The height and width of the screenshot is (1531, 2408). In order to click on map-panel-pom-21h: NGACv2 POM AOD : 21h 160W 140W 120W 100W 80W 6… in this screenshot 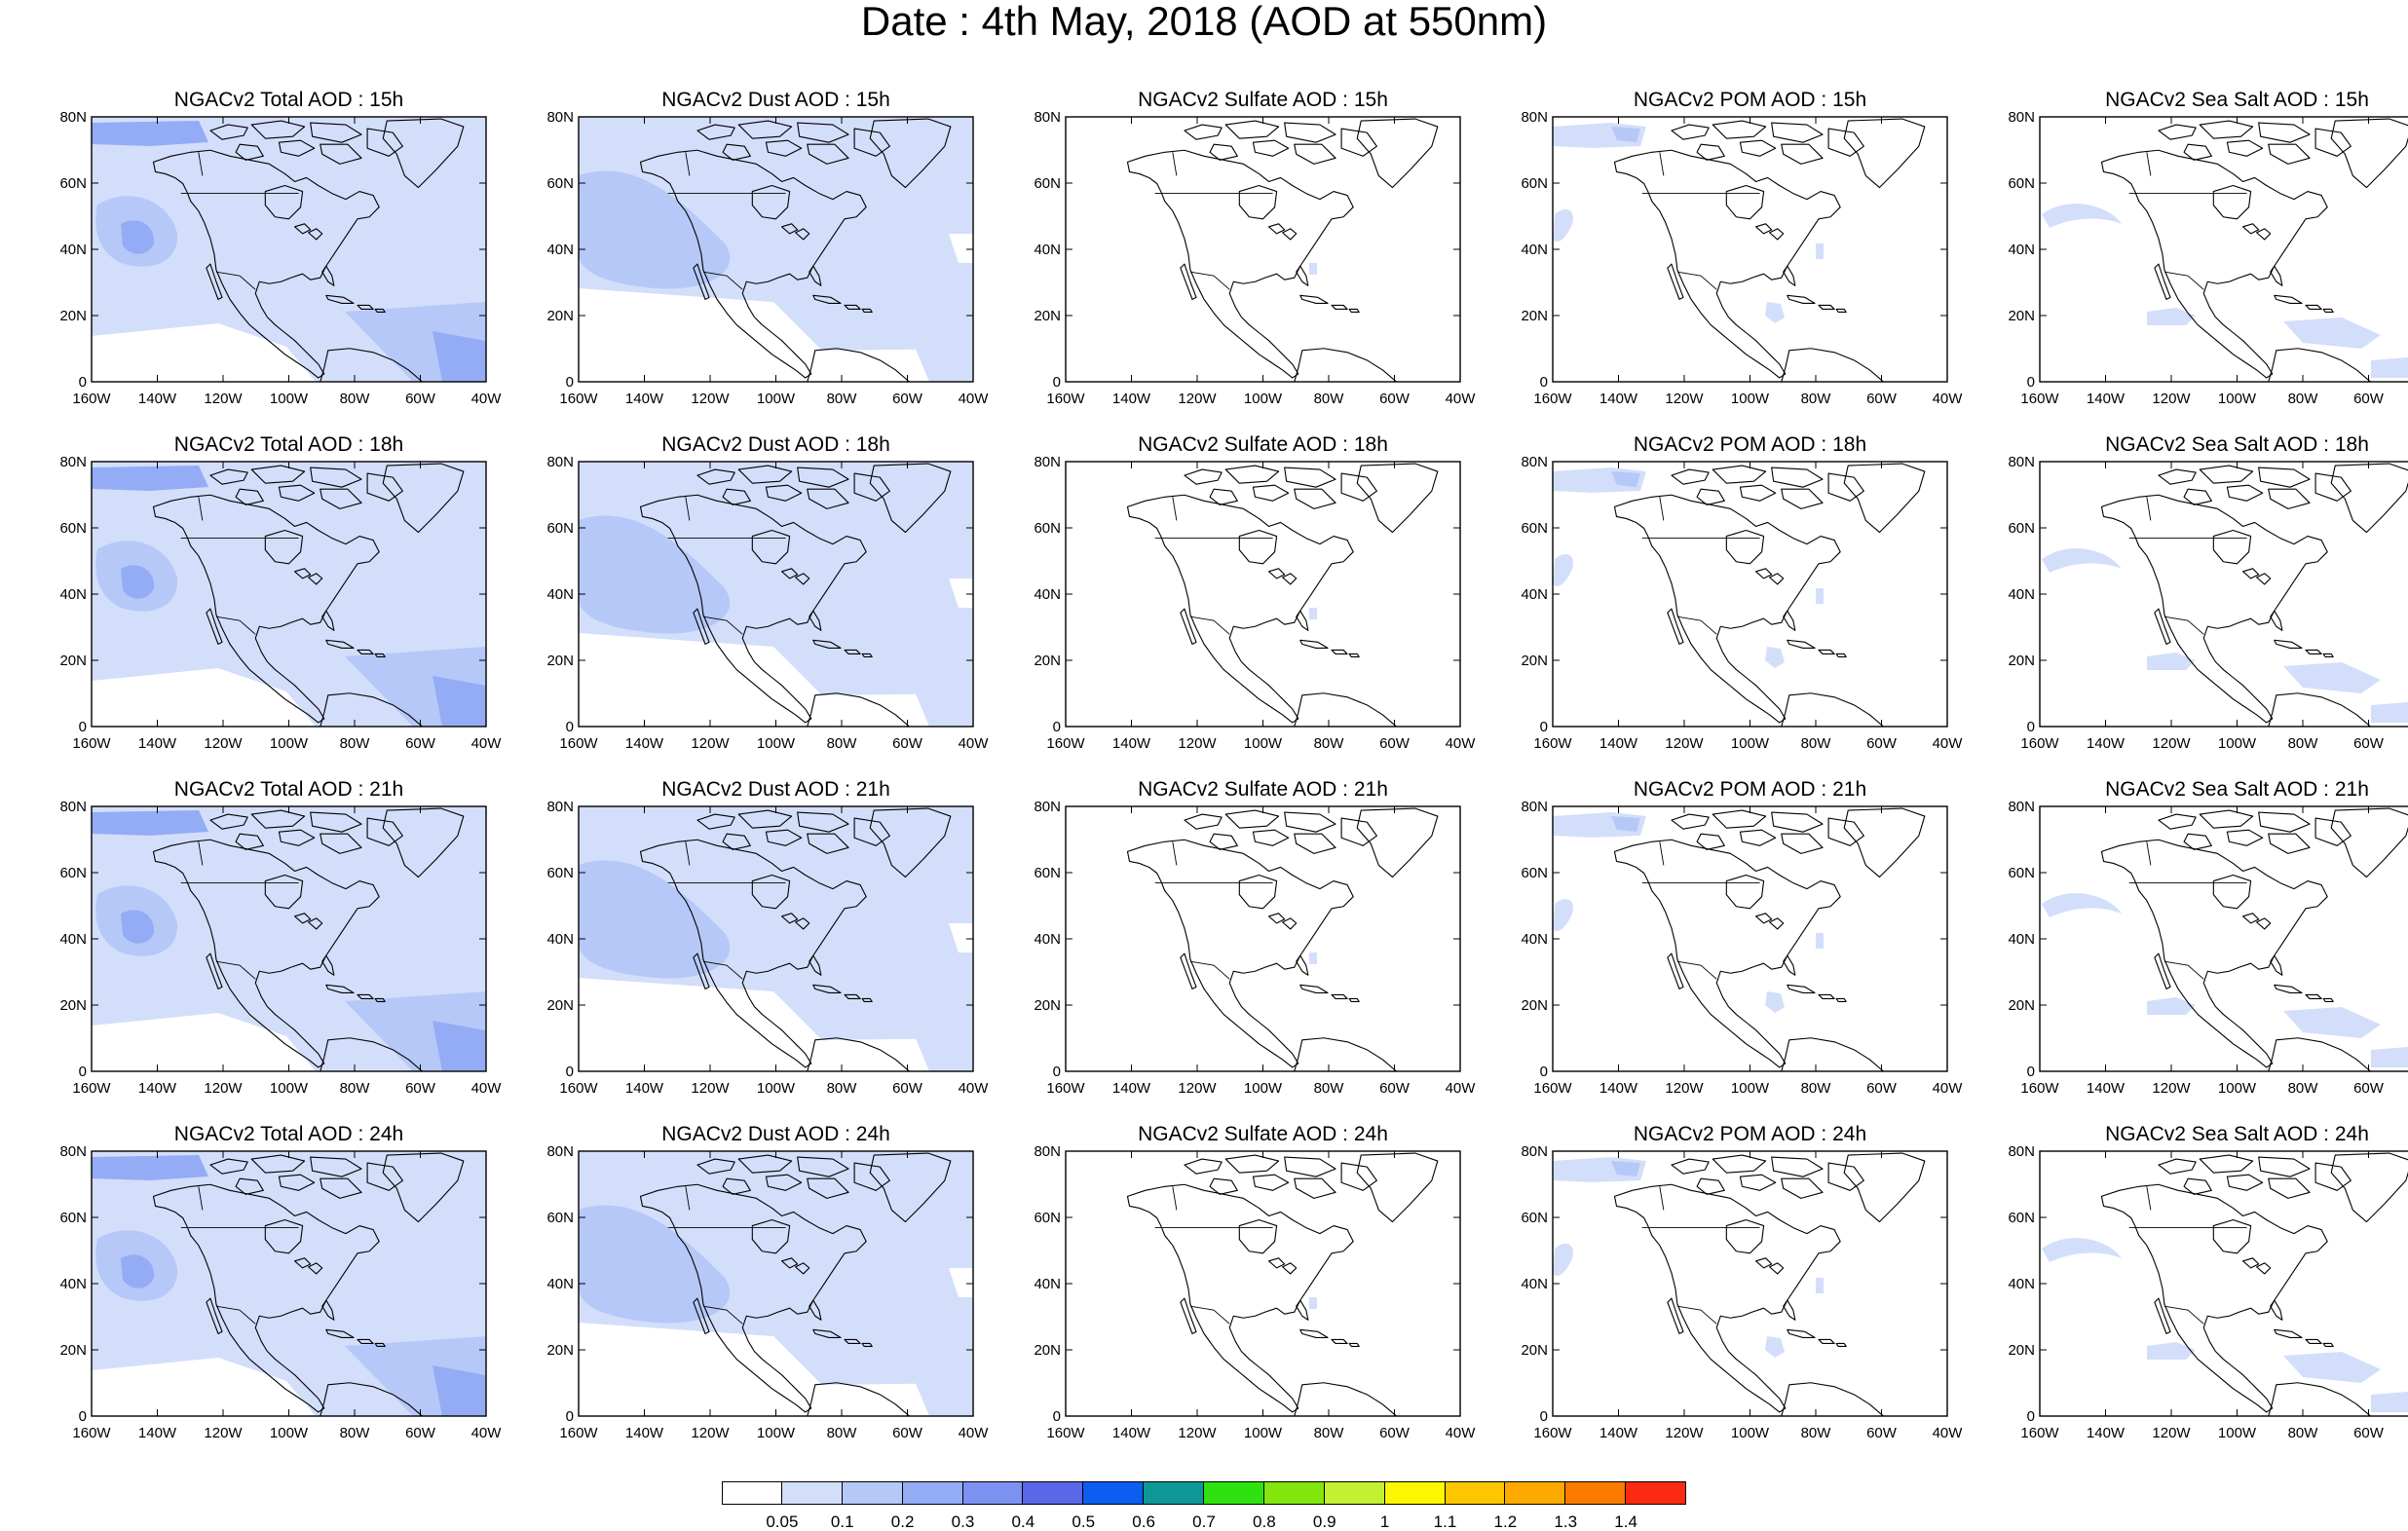, I will do `click(1741, 938)`.